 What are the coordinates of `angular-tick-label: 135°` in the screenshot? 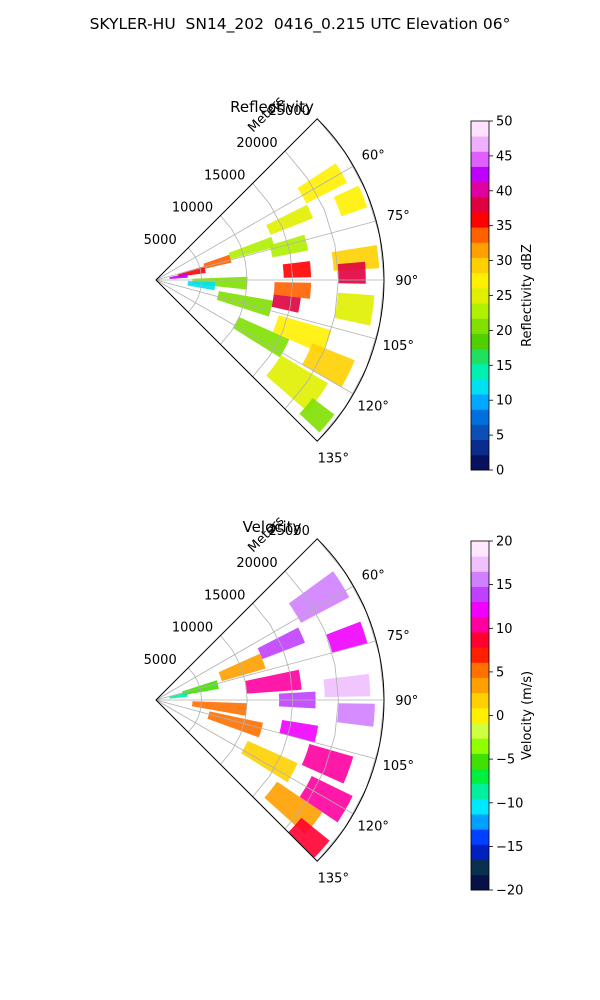 It's located at (333, 878).